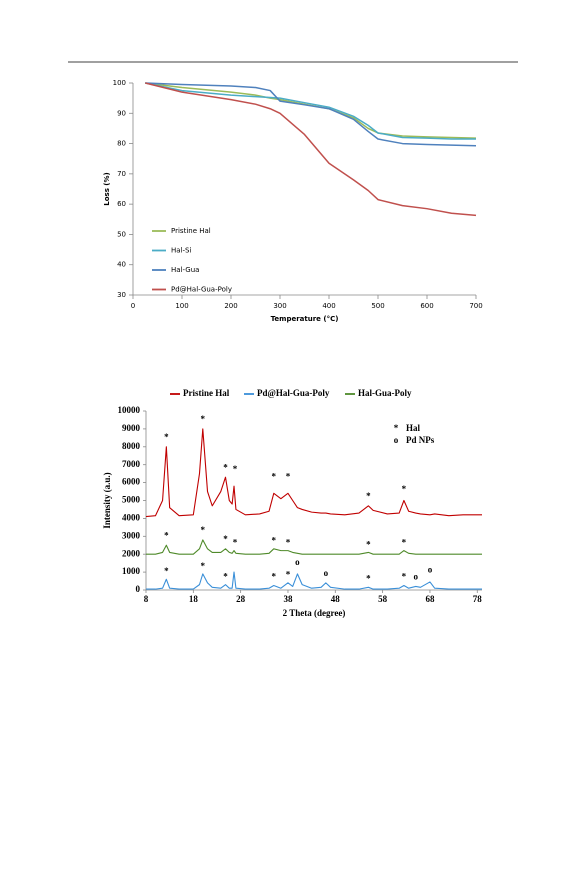  What do you see at coordinates (131, 428) in the screenshot?
I see `y-tick-label: 9000` at bounding box center [131, 428].